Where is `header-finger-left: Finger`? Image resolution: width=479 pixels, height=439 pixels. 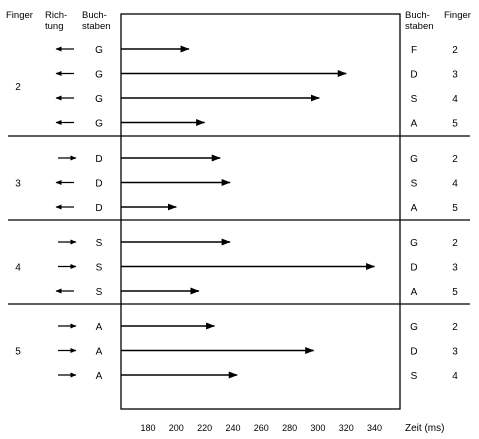 header-finger-left: Finger is located at coordinates (19, 15).